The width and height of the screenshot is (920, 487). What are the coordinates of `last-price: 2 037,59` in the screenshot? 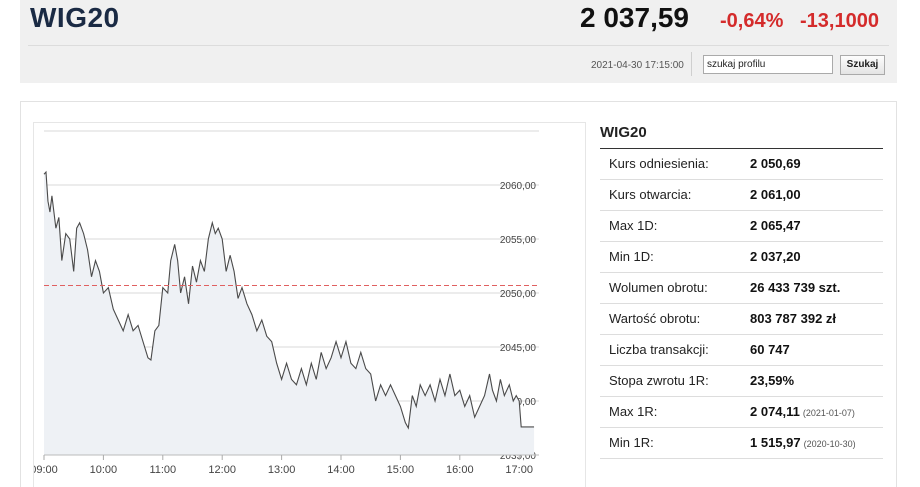 It's located at (634, 17).